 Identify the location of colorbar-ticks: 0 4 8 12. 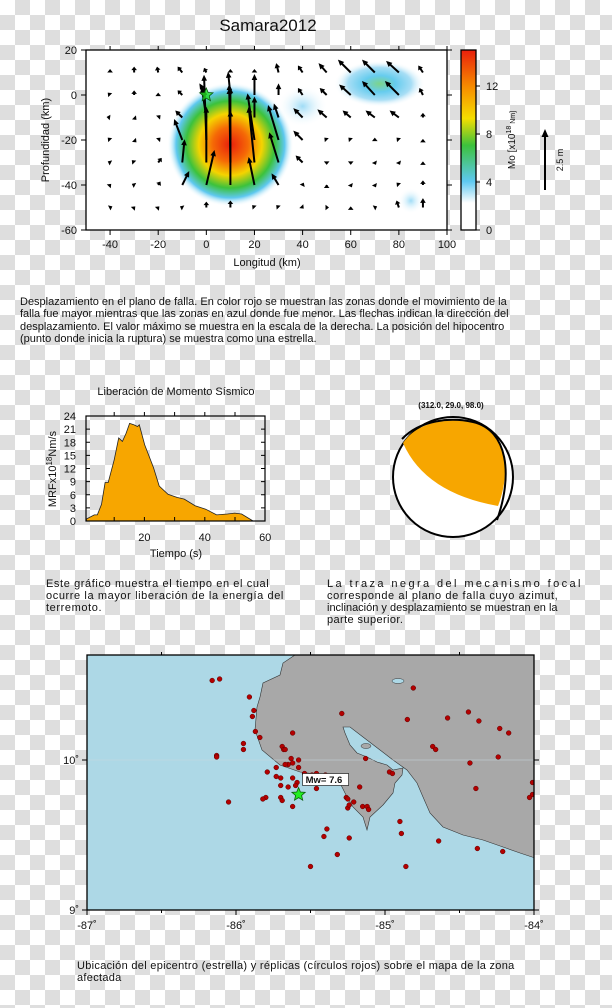
(487, 159).